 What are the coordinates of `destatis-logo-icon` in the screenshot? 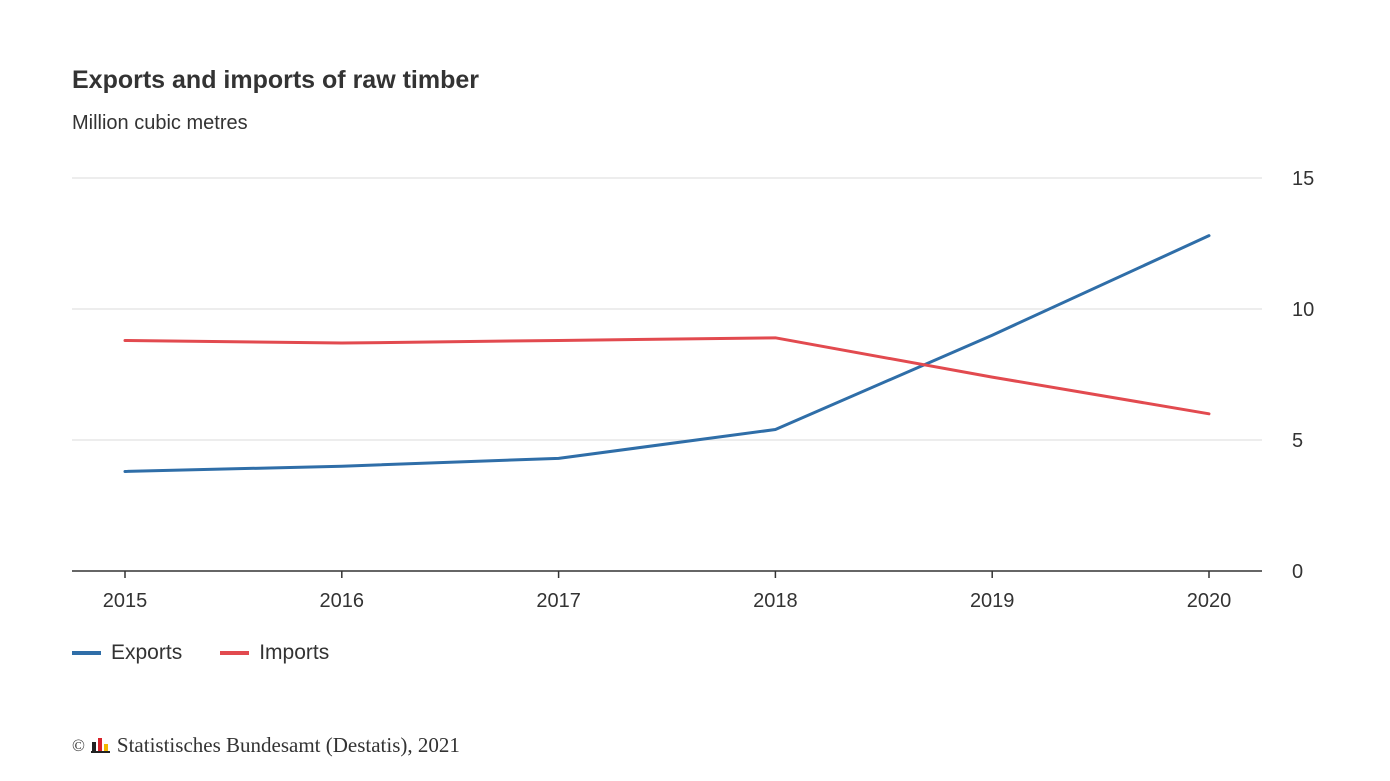 It's located at (100, 745).